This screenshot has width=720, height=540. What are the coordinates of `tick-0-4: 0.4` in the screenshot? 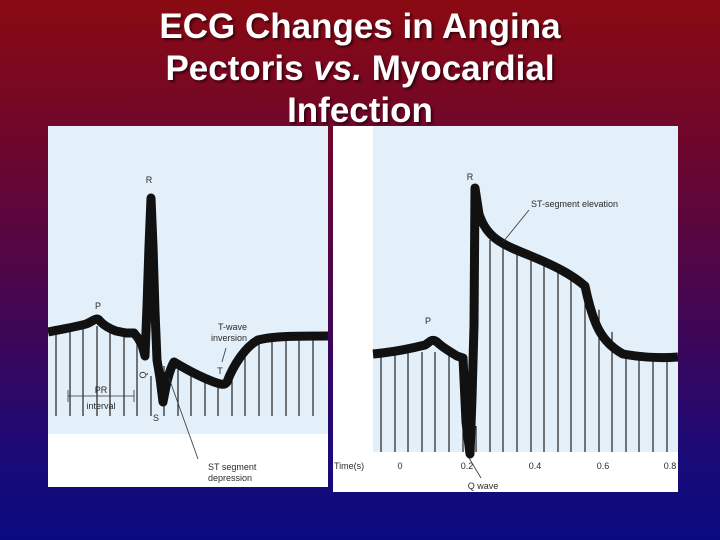 It's located at (535, 466).